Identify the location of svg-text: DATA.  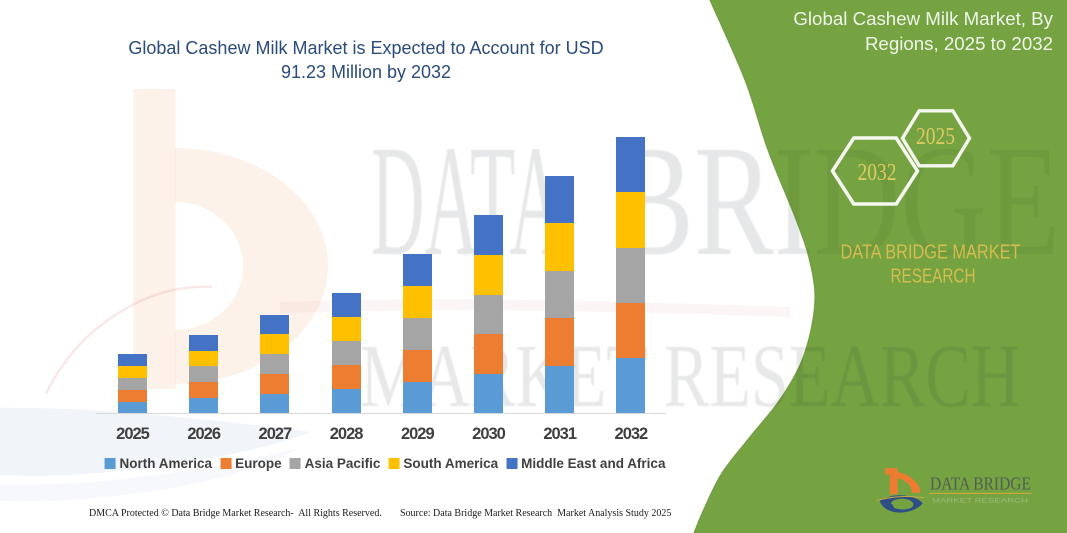
(467, 201).